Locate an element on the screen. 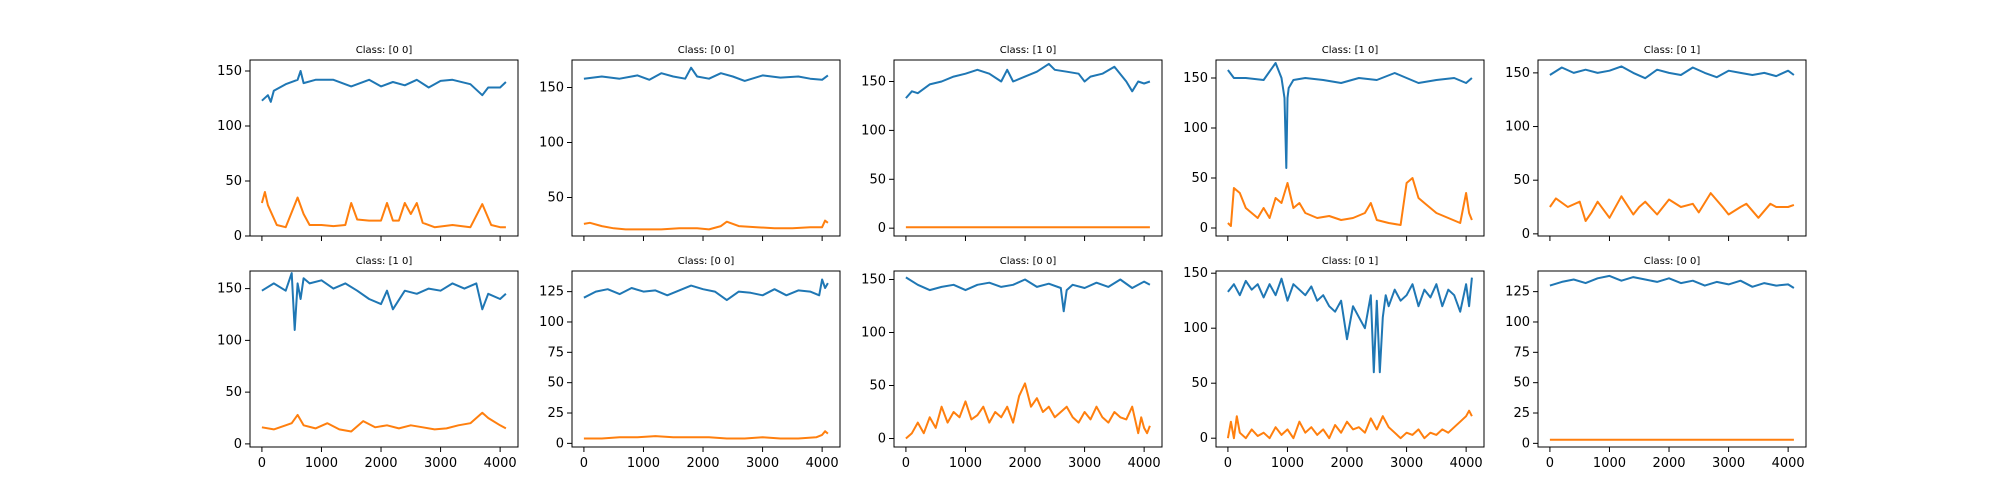 This screenshot has width=2000, height=500. subplot-6: Class: [1 0] 0 50 100 150 0 1000 2000 3000 4000 is located at coordinates (368, 363).